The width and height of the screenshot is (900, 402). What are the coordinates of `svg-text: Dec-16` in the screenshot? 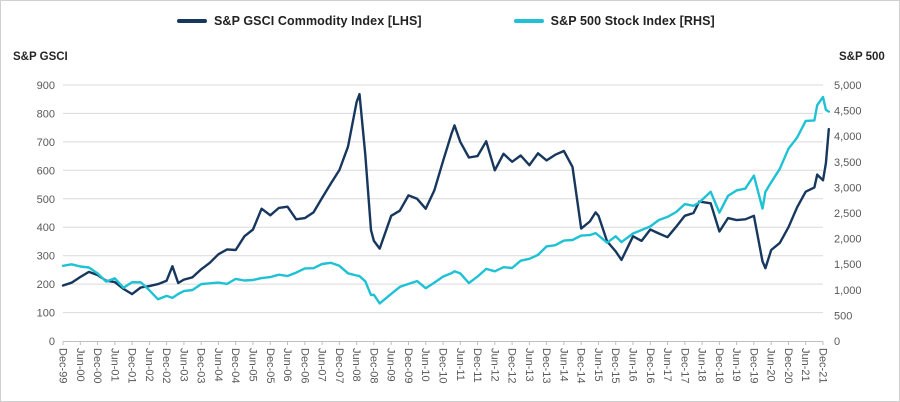 It's located at (650, 365).